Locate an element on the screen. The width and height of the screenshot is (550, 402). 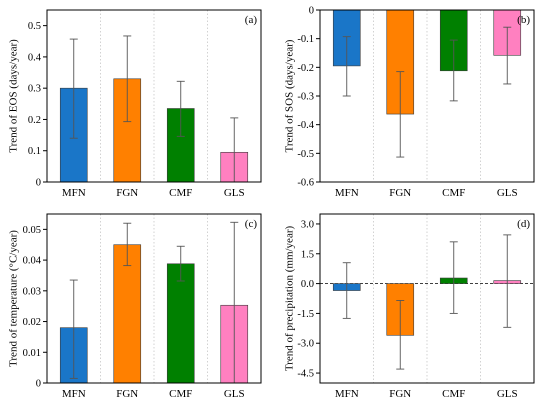
y-tick-label: 0.3 is located at coordinates (34, 89).